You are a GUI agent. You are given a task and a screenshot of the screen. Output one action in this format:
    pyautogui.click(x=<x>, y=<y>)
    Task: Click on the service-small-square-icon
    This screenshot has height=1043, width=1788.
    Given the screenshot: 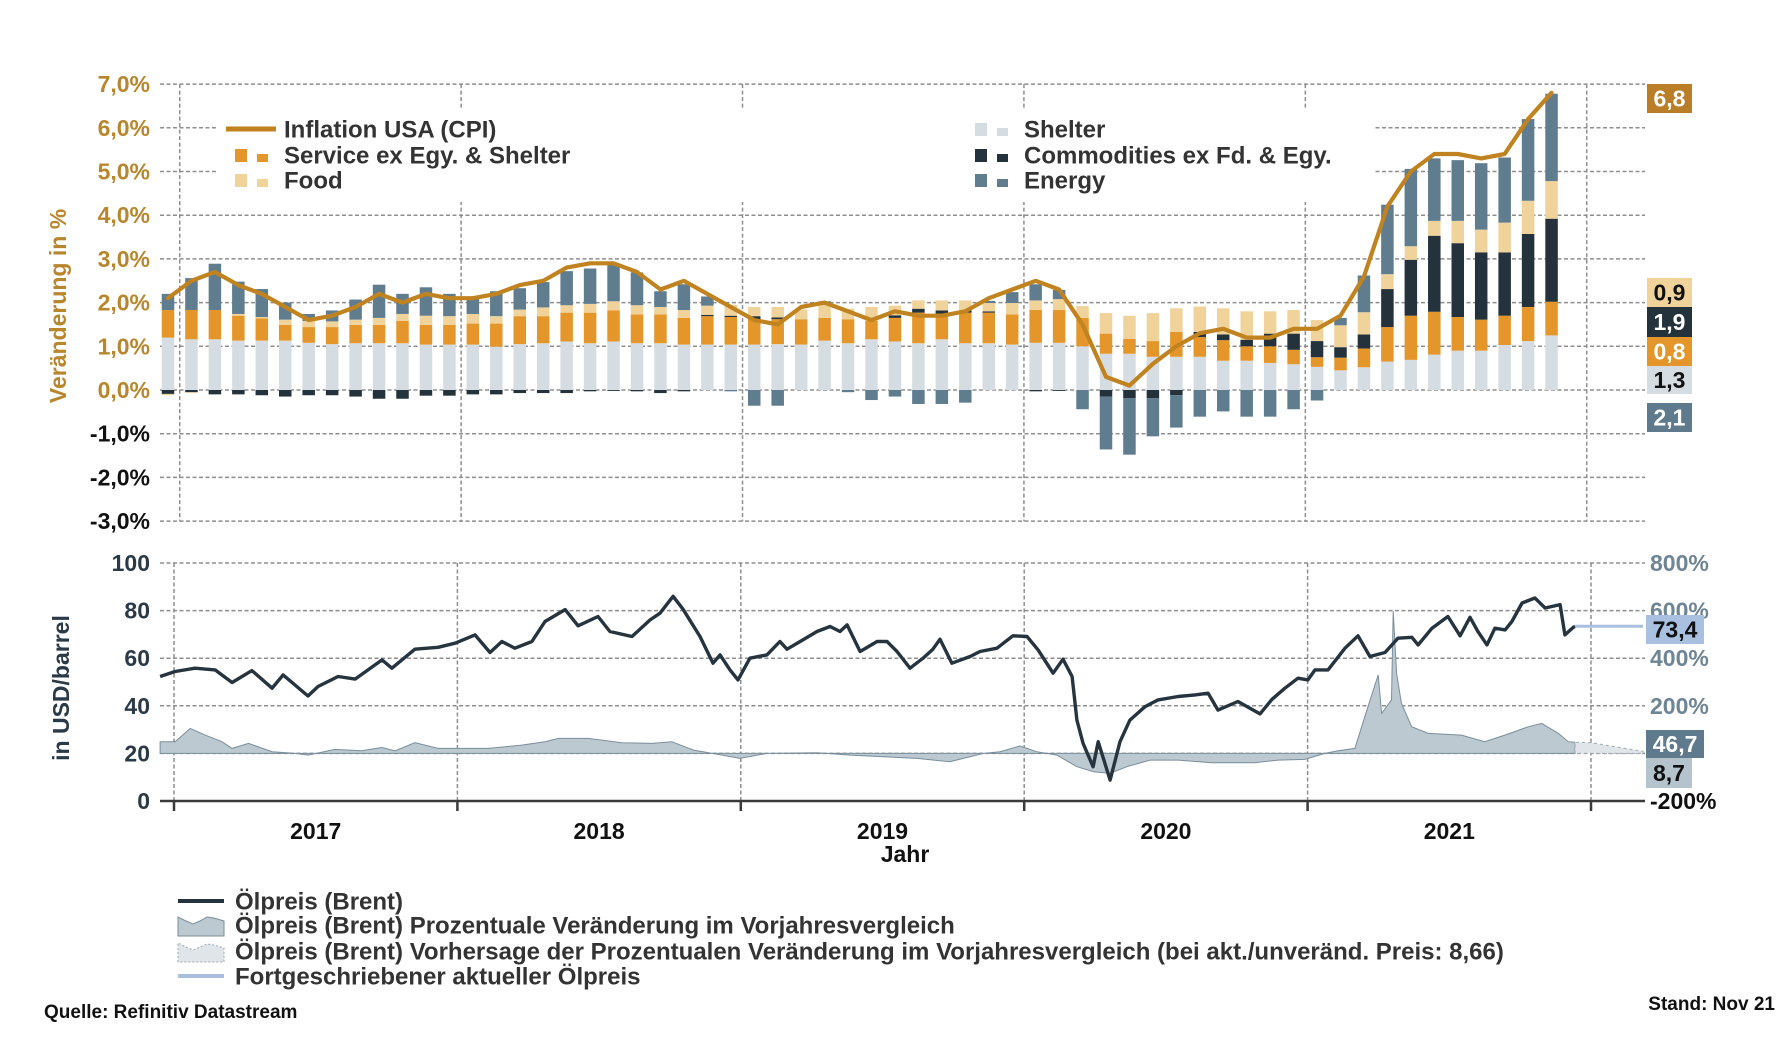 What is the action you would take?
    pyautogui.click(x=262, y=158)
    